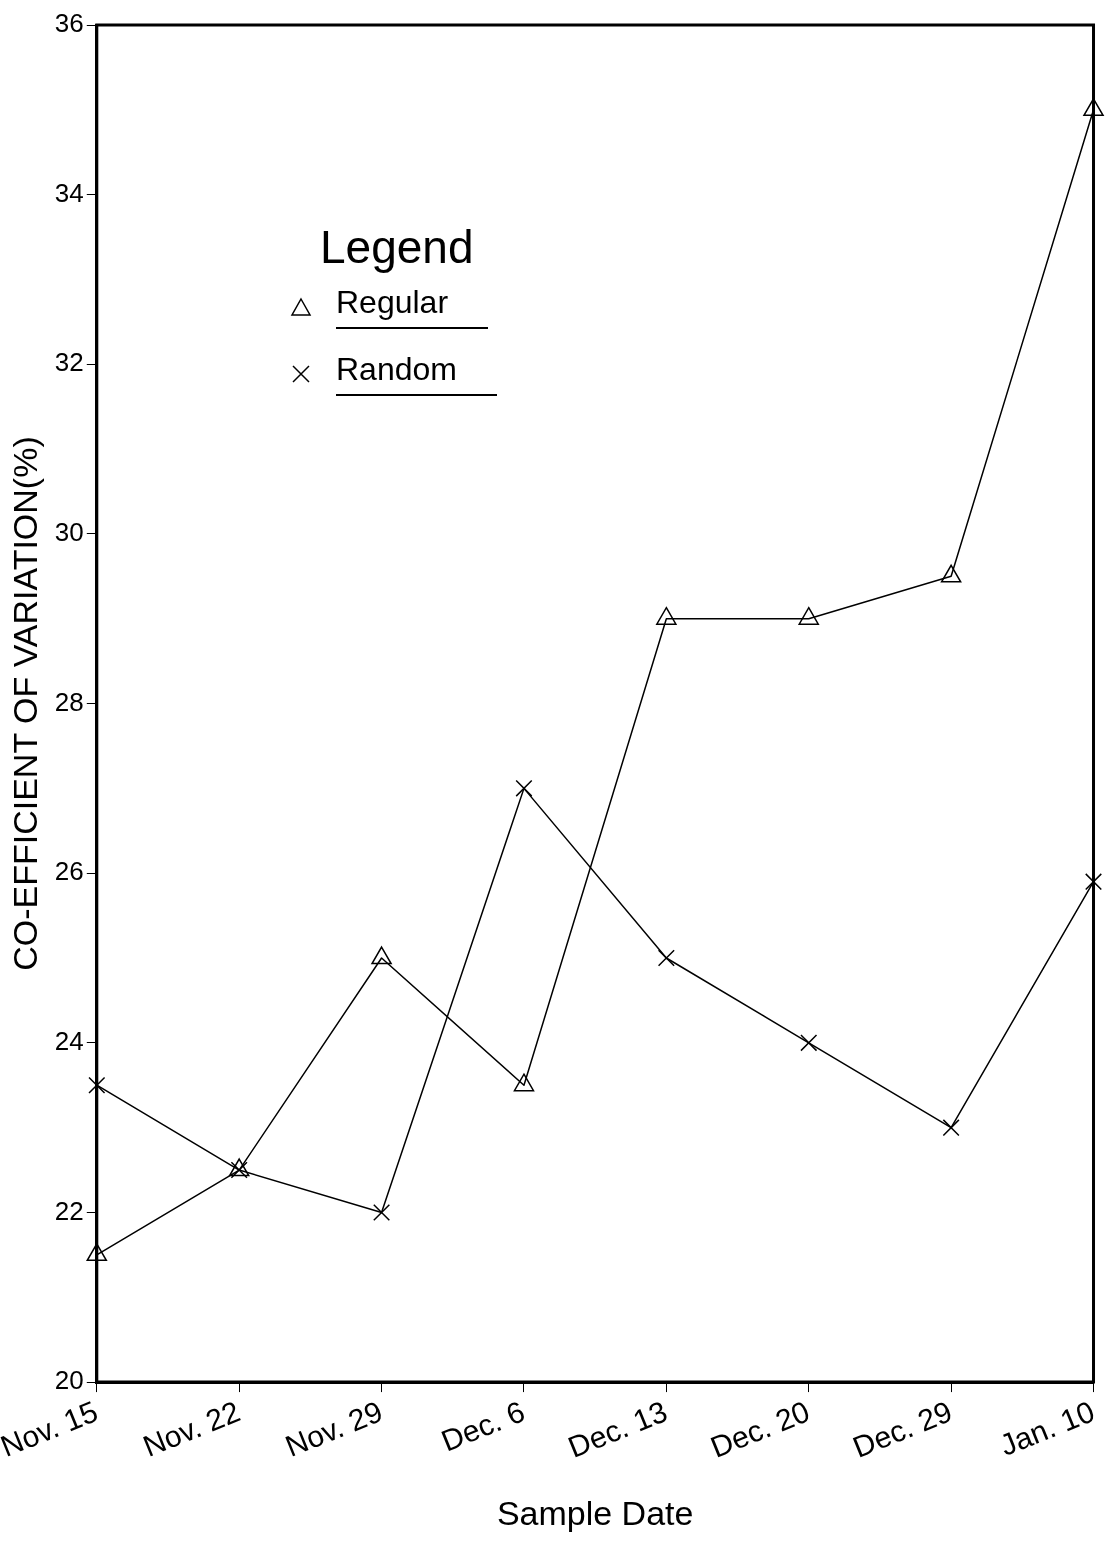 This screenshot has height=1547, width=1118. I want to click on y-tick-label: 24, so click(69, 1040).